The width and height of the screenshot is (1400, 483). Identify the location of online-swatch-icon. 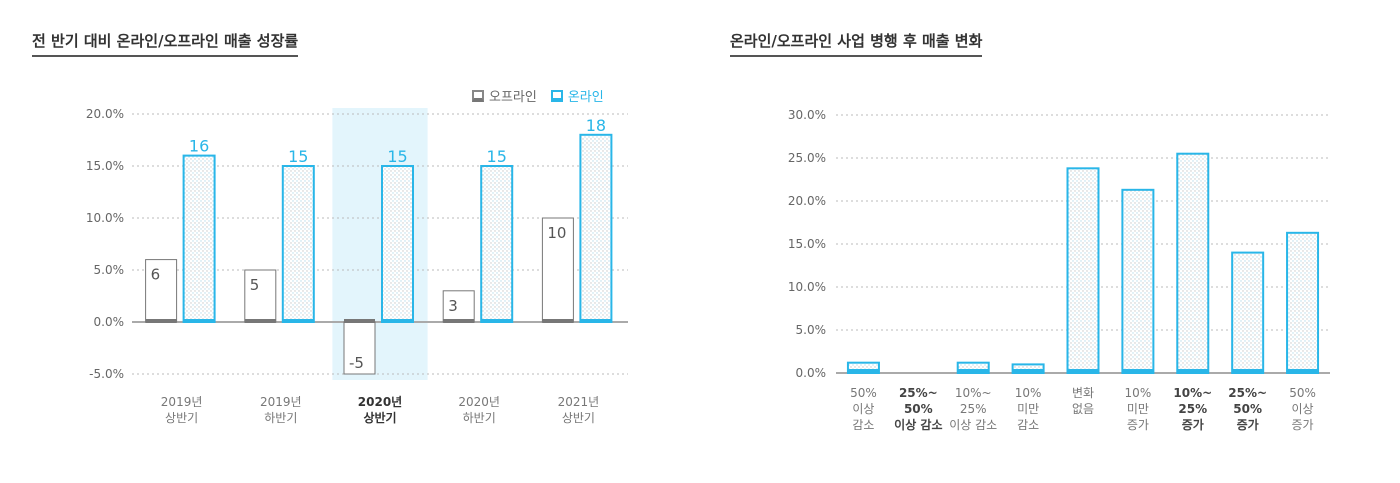
(556, 95).